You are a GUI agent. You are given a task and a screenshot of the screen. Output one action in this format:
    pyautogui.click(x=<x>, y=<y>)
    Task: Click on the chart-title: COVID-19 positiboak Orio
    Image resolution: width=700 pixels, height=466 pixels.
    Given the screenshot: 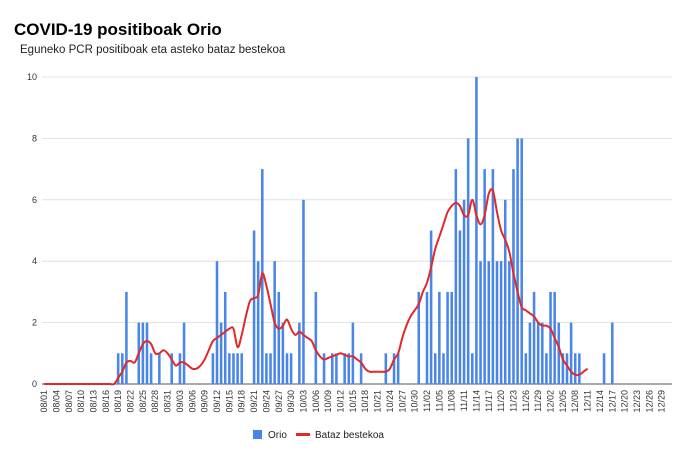 What is the action you would take?
    pyautogui.click(x=118, y=29)
    